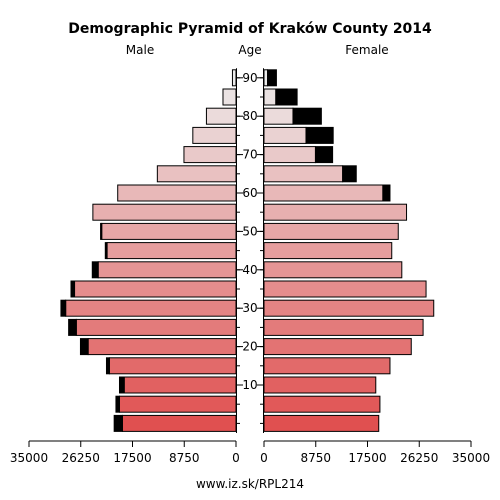 Image resolution: width=500 pixels, height=500 pixels. What do you see at coordinates (132, 458) in the screenshot?
I see `male-x-tick-label: 17500` at bounding box center [132, 458].